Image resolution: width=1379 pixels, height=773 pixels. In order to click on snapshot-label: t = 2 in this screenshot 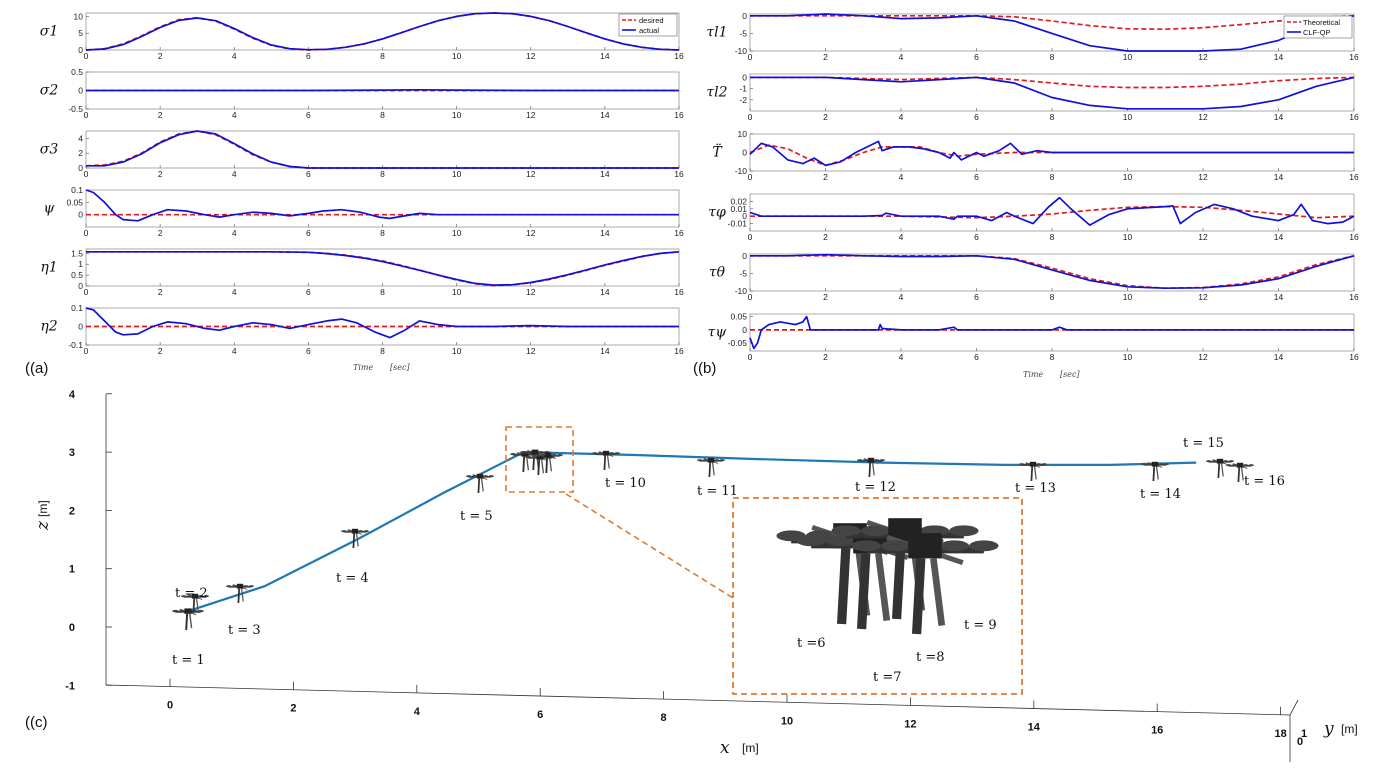, I will do `click(191, 593)`.